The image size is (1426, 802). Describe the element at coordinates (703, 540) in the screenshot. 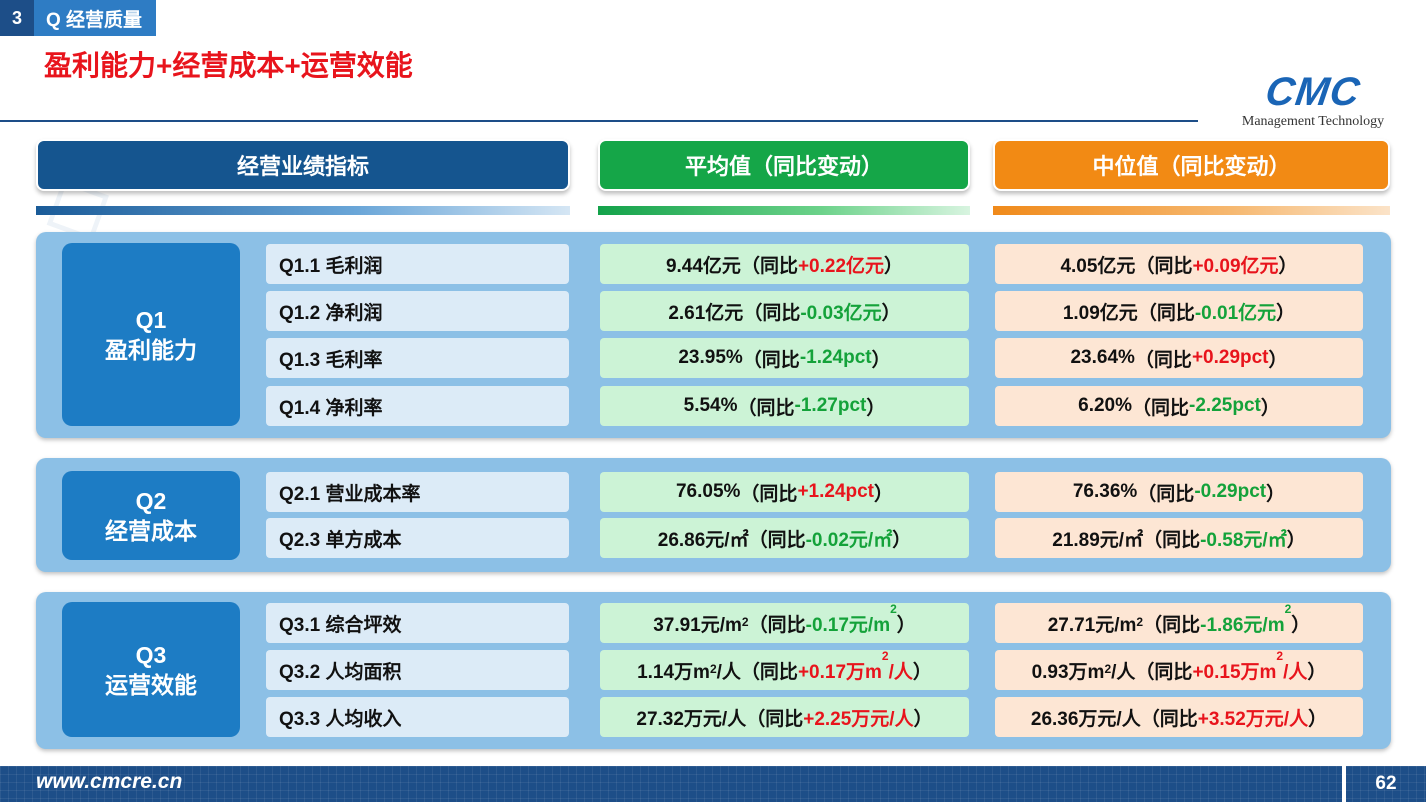

I see `value-text: 26.86元/㎡` at that location.